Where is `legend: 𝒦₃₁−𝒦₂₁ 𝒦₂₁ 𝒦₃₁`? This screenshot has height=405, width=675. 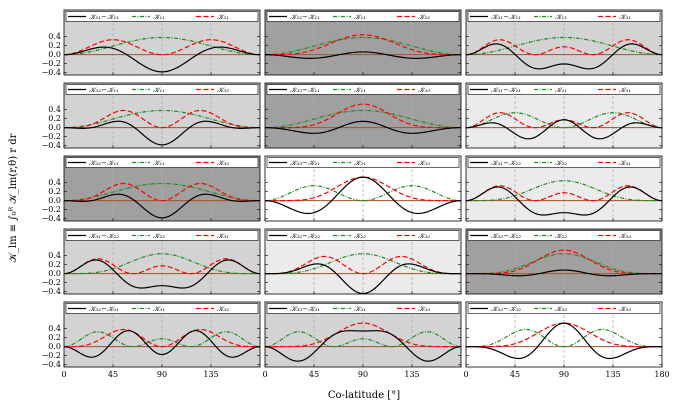
legend: 𝒦₃₁−𝒦₂₁ 𝒦₂₁ 𝒦₃₁ is located at coordinates (564, 89).